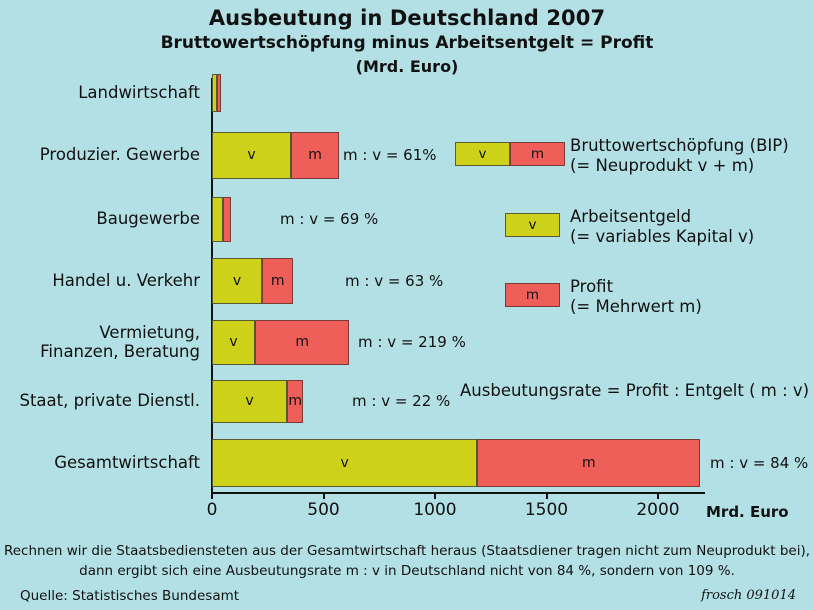 This screenshot has height=610, width=814. Describe the element at coordinates (662, 165) in the screenshot. I see `legend-entry-subtitle: (= Neuprodukt v + m)` at that location.